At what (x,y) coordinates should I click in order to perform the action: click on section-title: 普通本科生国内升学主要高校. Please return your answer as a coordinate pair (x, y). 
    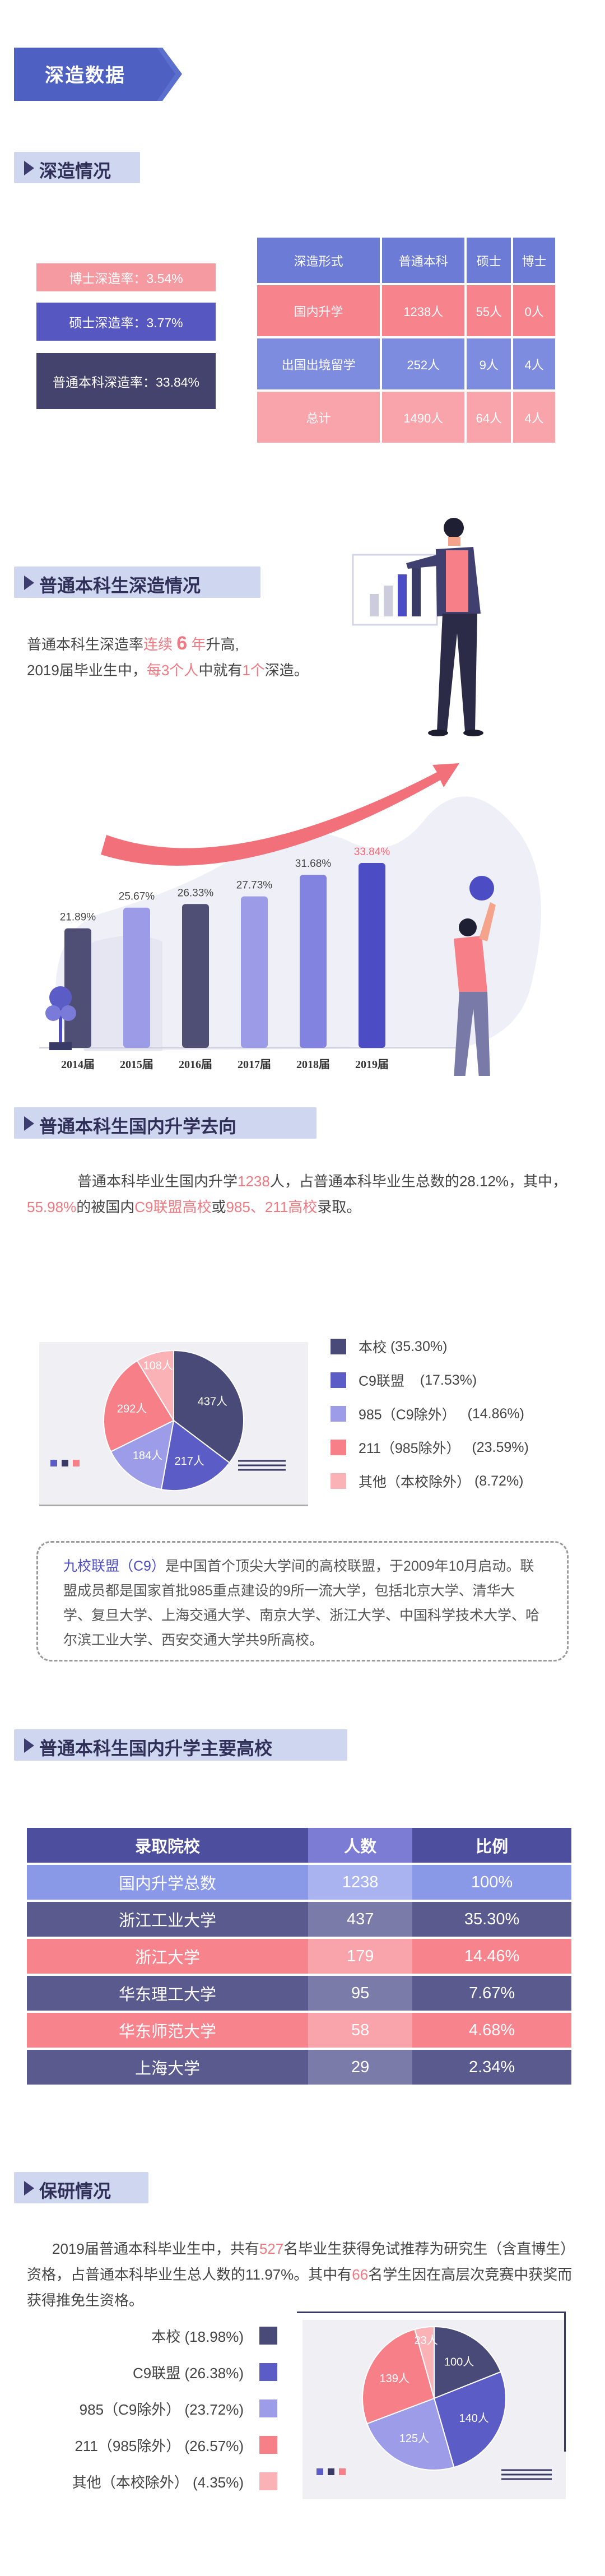
    Looking at the image, I should click on (156, 1748).